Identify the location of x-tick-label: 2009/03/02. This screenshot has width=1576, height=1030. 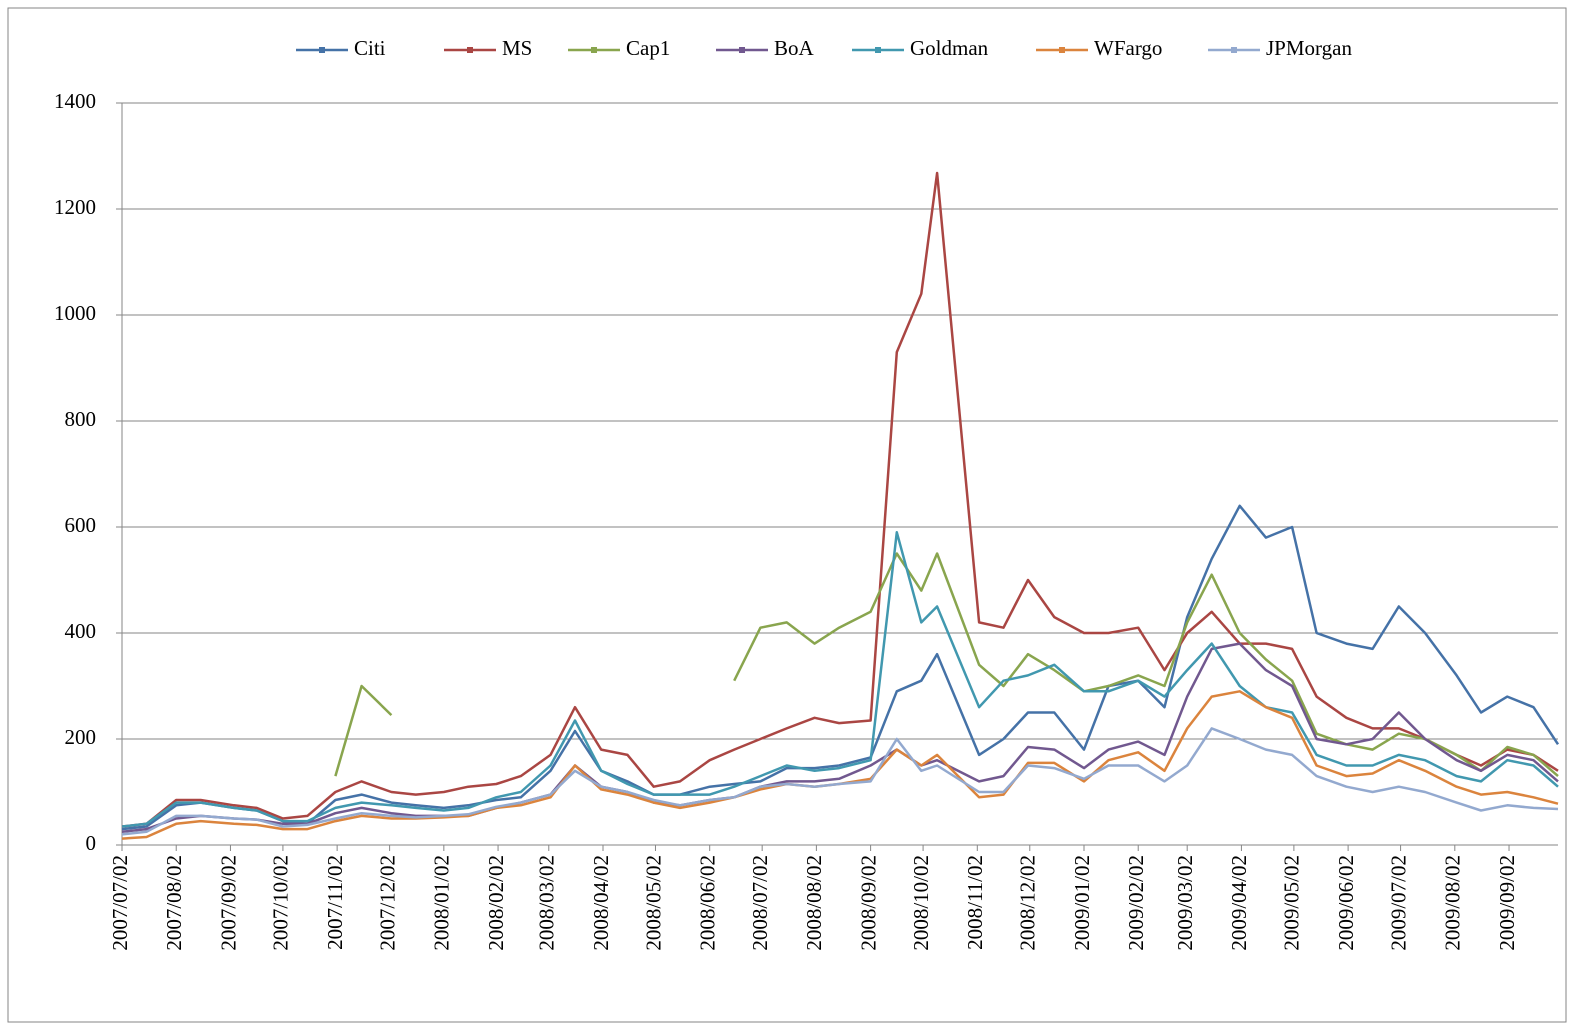
(1185, 903).